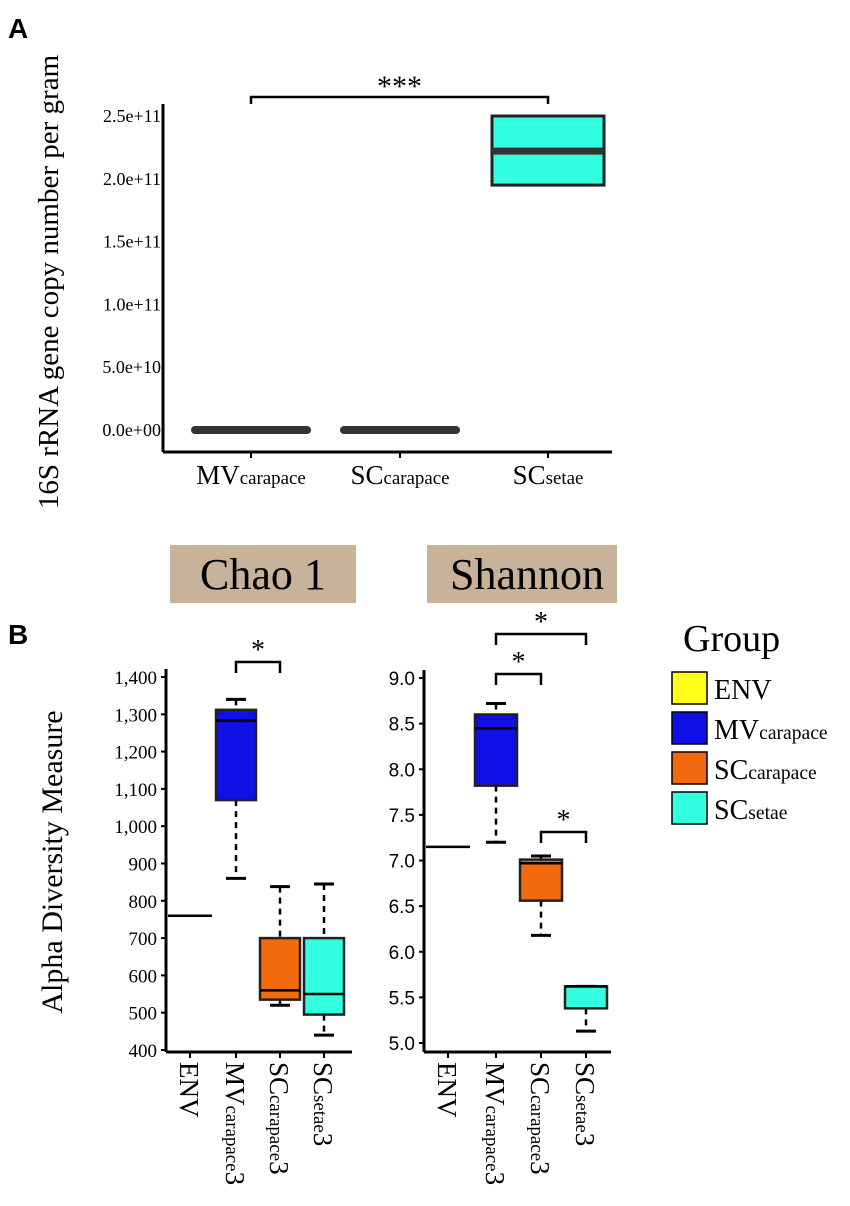 Image resolution: width=850 pixels, height=1206 pixels. What do you see at coordinates (235, 1123) in the screenshot?
I see `chao1-x-label: MVcarapace3` at bounding box center [235, 1123].